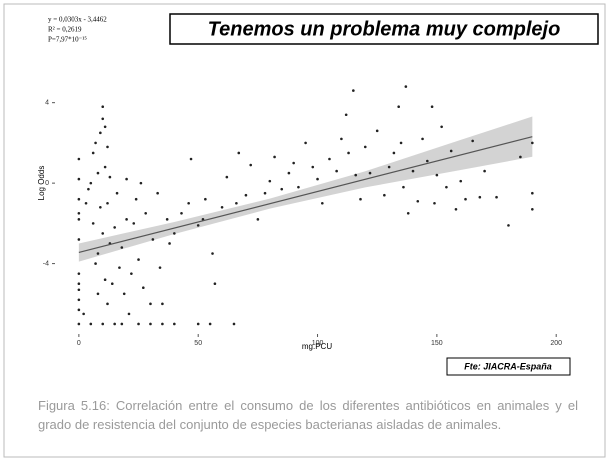 Image resolution: width=609 pixels, height=461 pixels. Describe the element at coordinates (77, 20) in the screenshot. I see `equation: y = 0,0303x - 3,4462` at that location.